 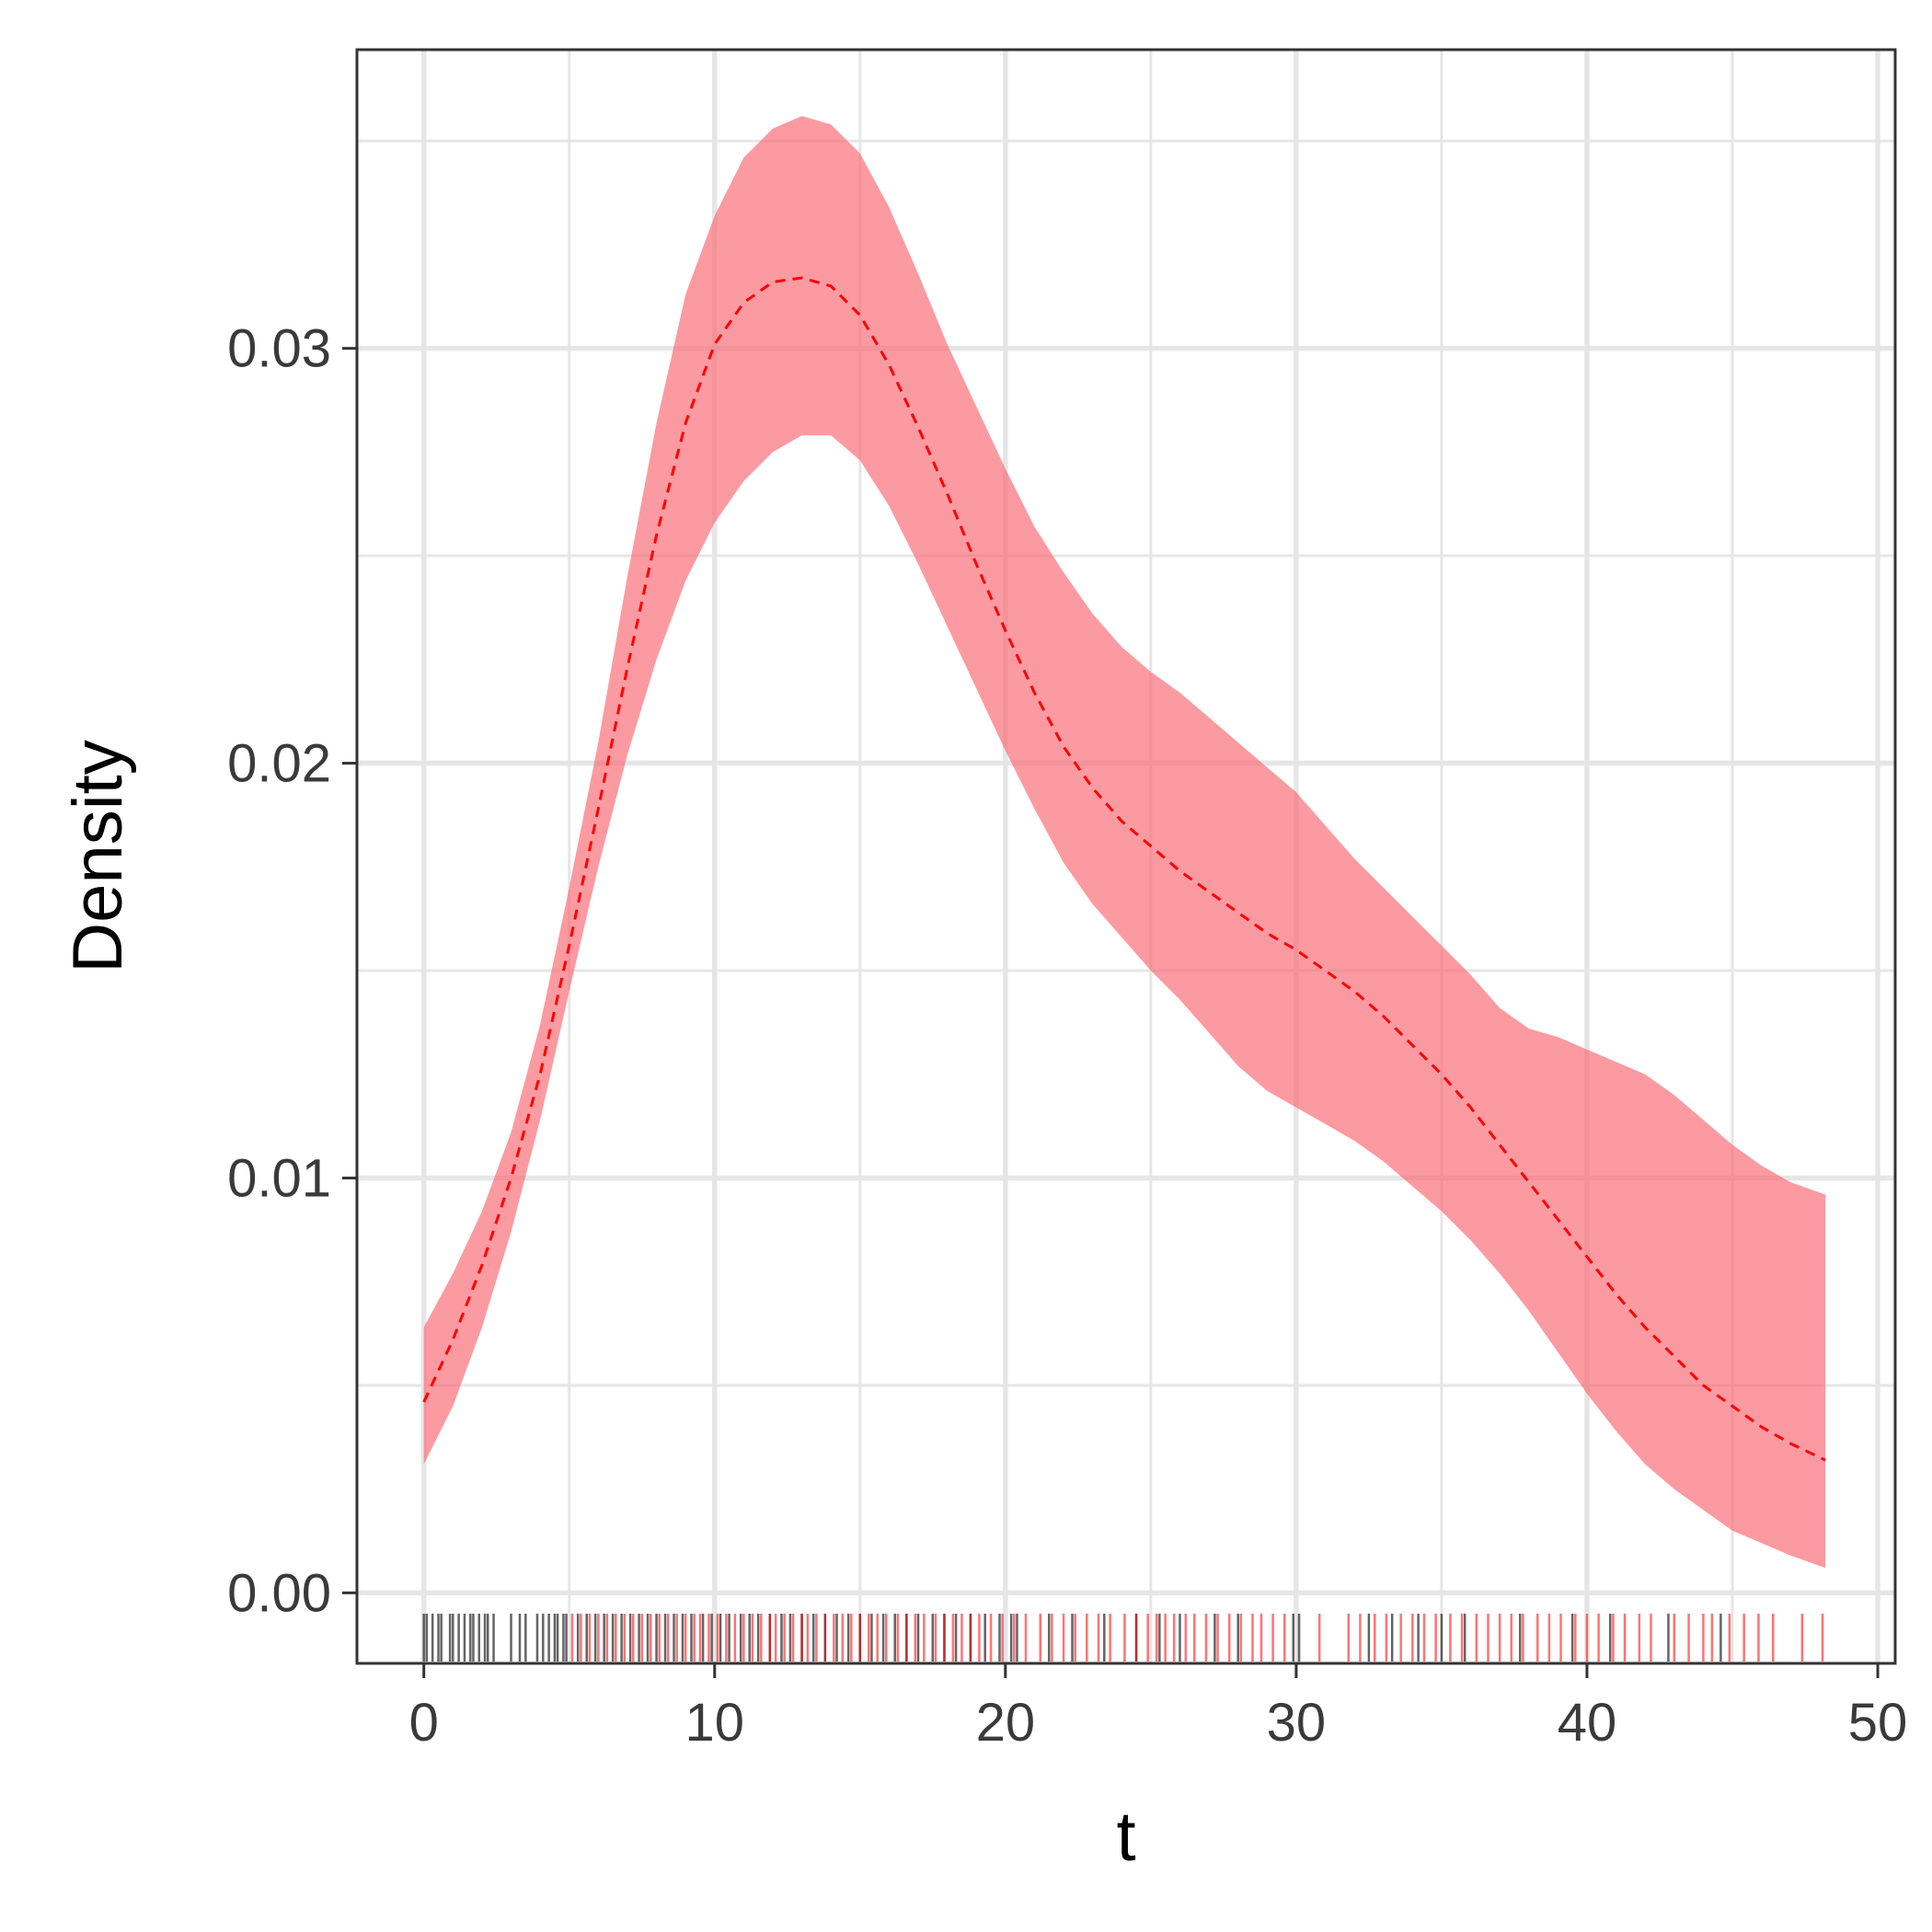 I want to click on x-axis-title: t, so click(x=1125, y=1837).